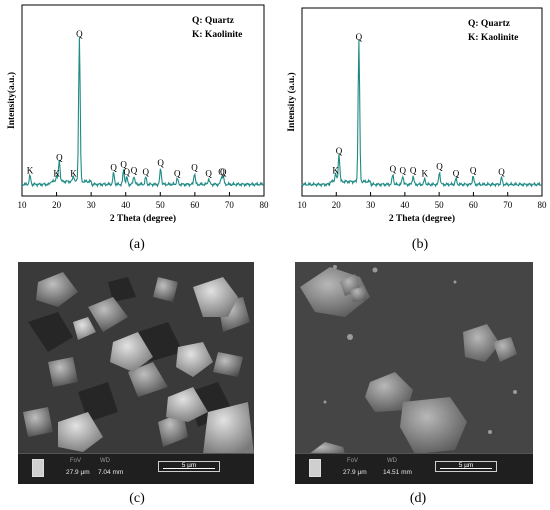  Describe the element at coordinates (418, 498) in the screenshot. I see `caption-d: (d)` at that location.